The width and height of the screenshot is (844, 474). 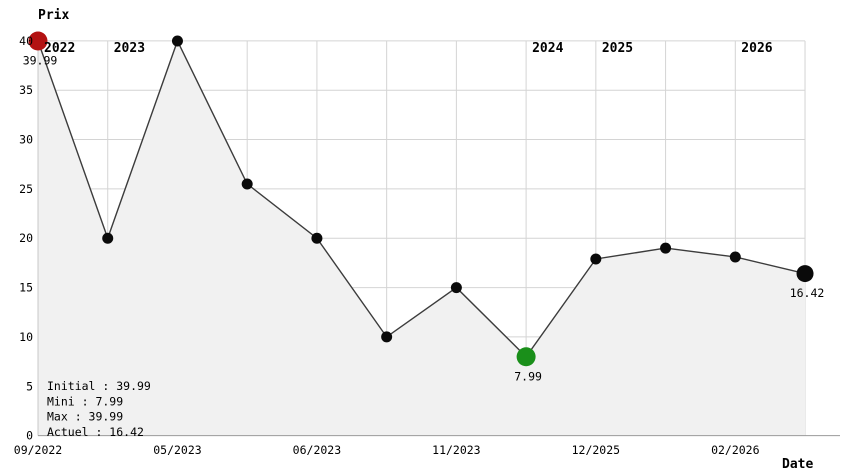 What do you see at coordinates (26, 140) in the screenshot?
I see `y-tick-label: 30` at bounding box center [26, 140].